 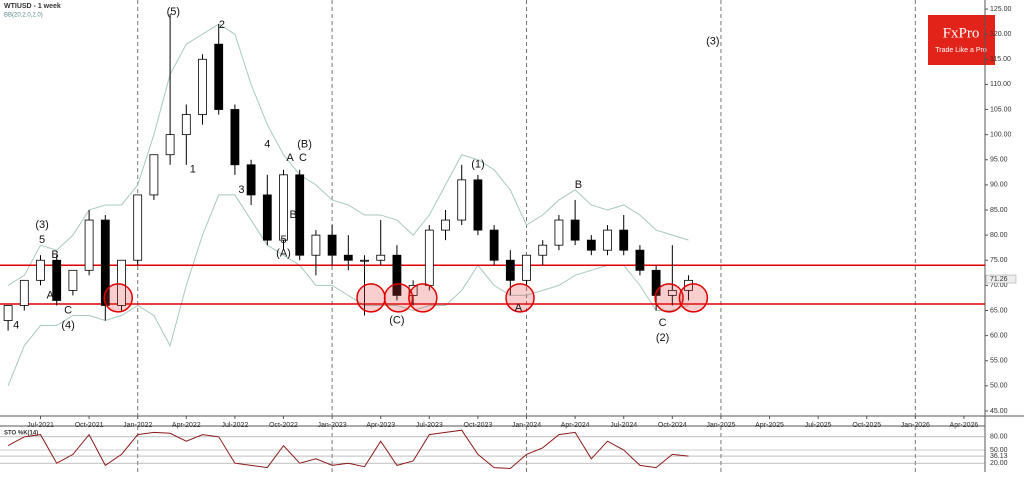 I want to click on logo-box, so click(x=961, y=40).